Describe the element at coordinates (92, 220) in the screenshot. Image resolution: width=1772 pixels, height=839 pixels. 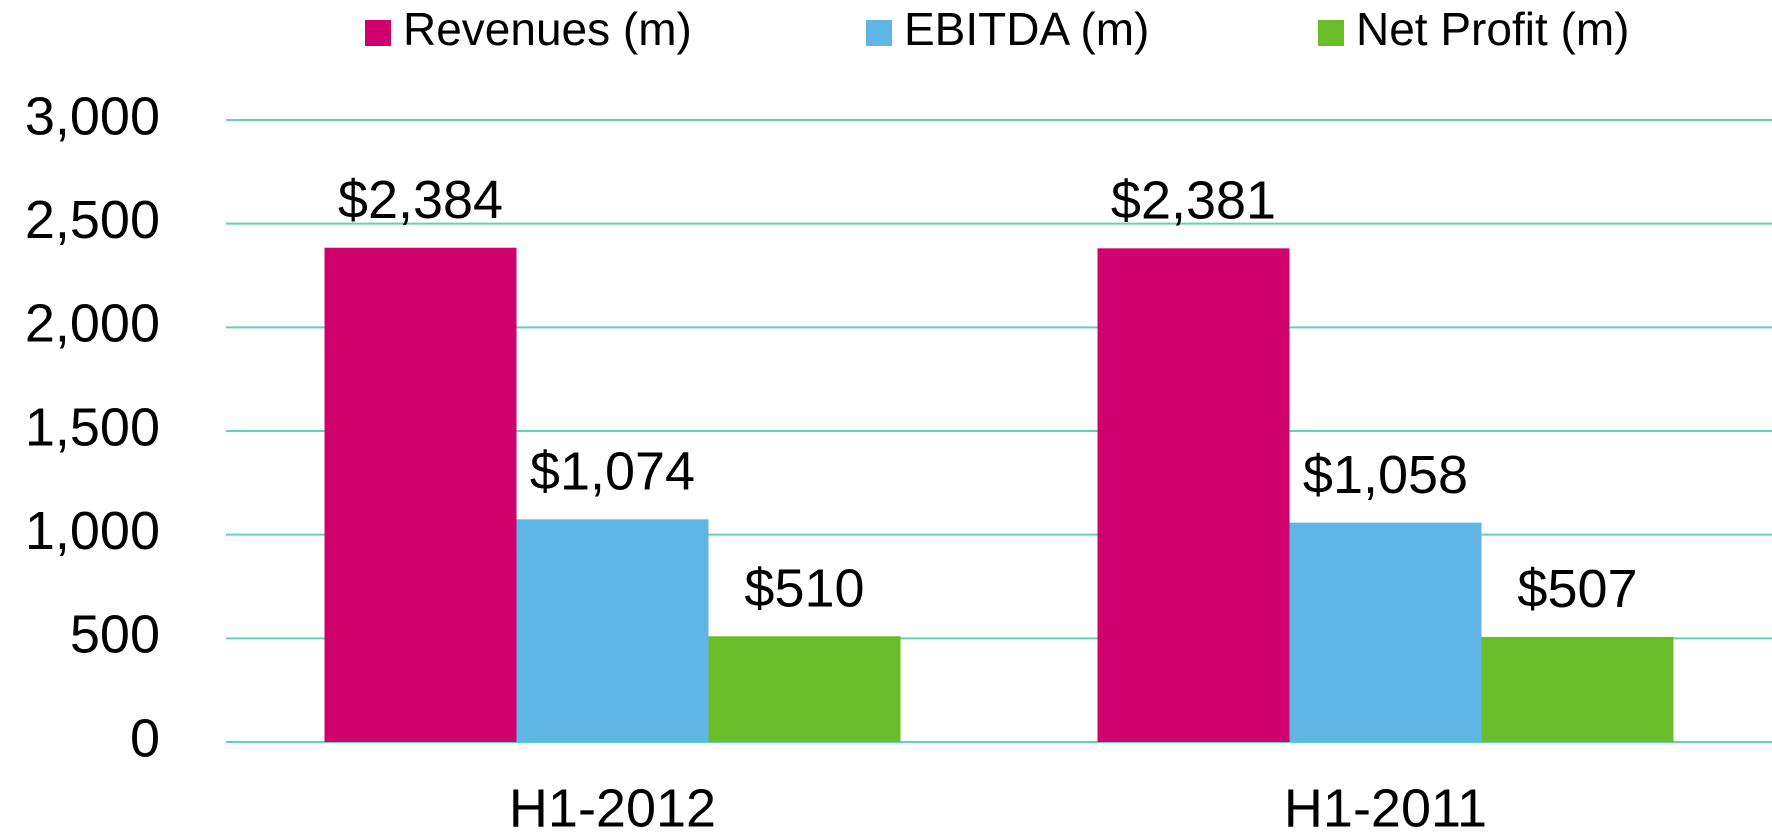
I see `y-tick-label: 2,500` at that location.